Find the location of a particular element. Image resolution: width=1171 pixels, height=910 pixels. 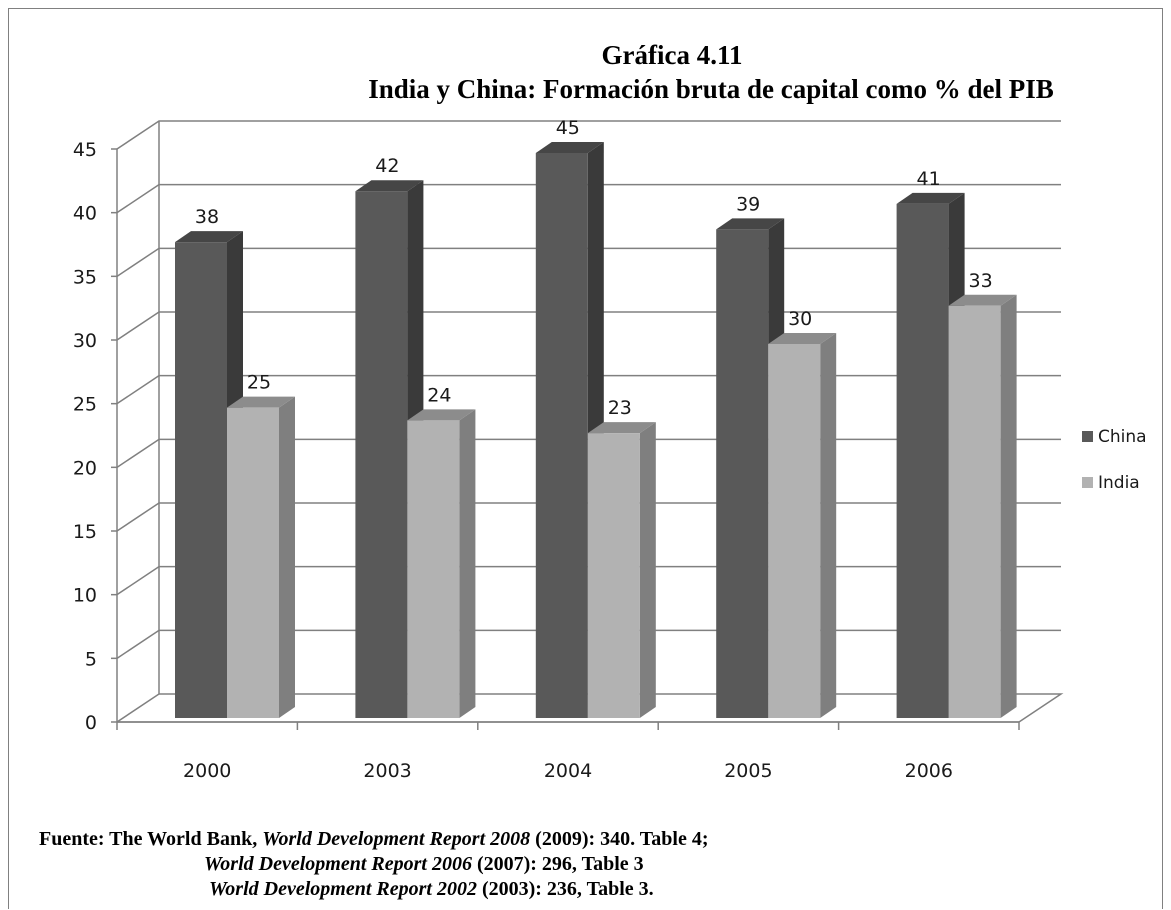

source-report-2006: World Development Report 2006 is located at coordinates (338, 864).